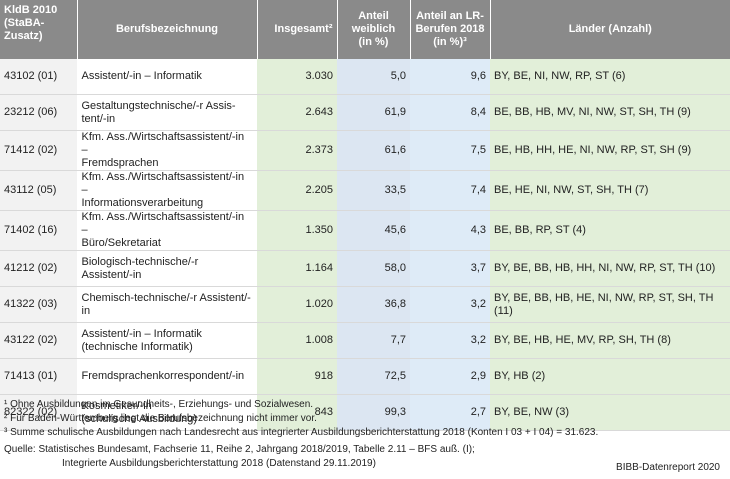 The image size is (730, 479). Describe the element at coordinates (39, 77) in the screenshot. I see `cell-kldb-code: 43102 (01)` at that location.